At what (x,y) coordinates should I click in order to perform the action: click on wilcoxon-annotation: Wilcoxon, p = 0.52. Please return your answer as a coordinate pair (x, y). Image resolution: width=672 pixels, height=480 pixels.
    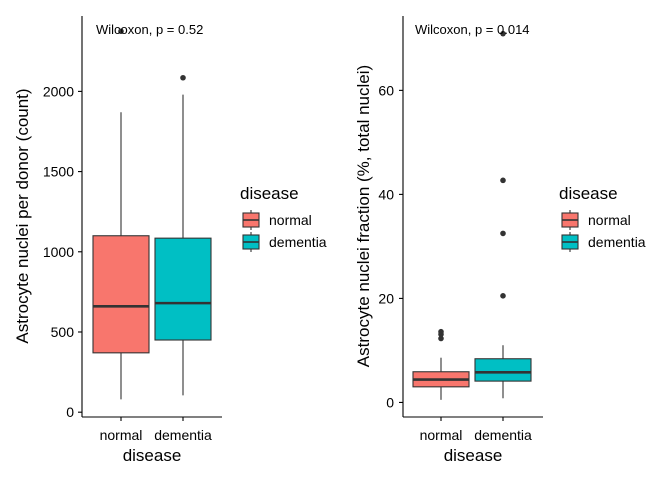
    Looking at the image, I should click on (149, 29).